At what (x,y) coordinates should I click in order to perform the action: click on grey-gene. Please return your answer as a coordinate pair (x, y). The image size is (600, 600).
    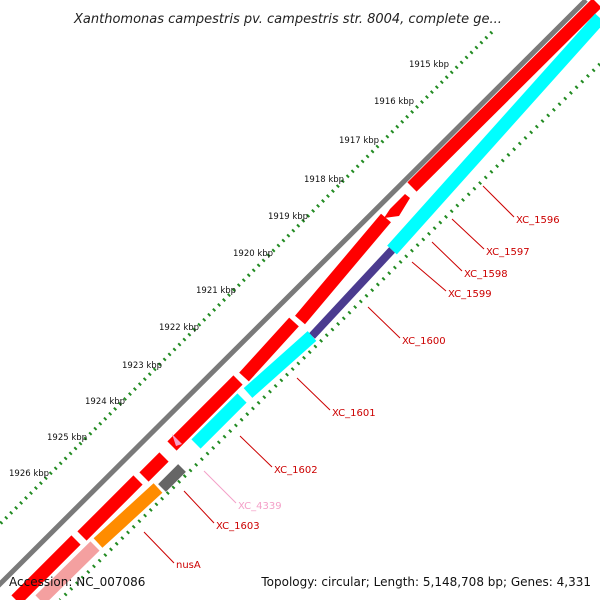
    Looking at the image, I should click on (172, 478).